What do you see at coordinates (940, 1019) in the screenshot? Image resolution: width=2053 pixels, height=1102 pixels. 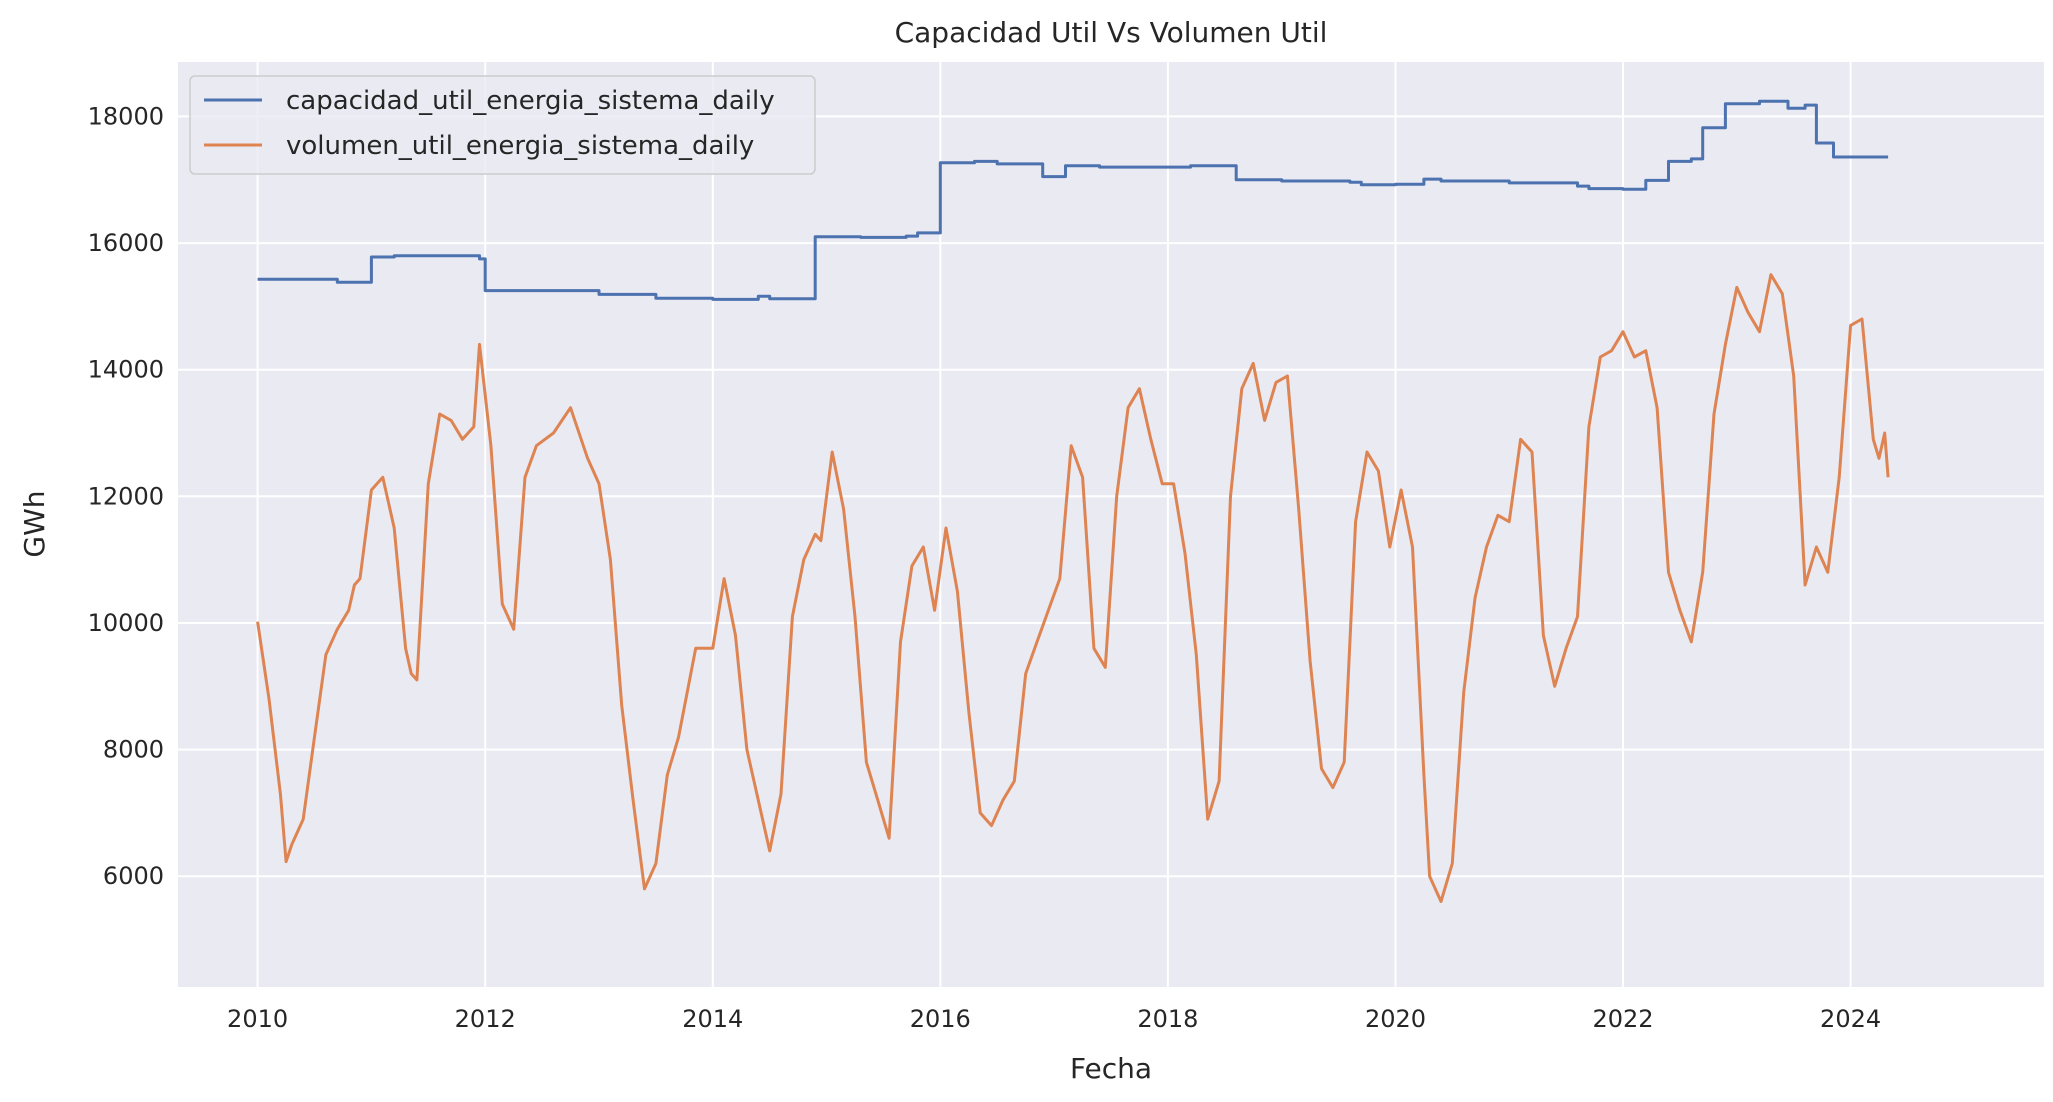 I see `x-tick-label: 2016` at bounding box center [940, 1019].